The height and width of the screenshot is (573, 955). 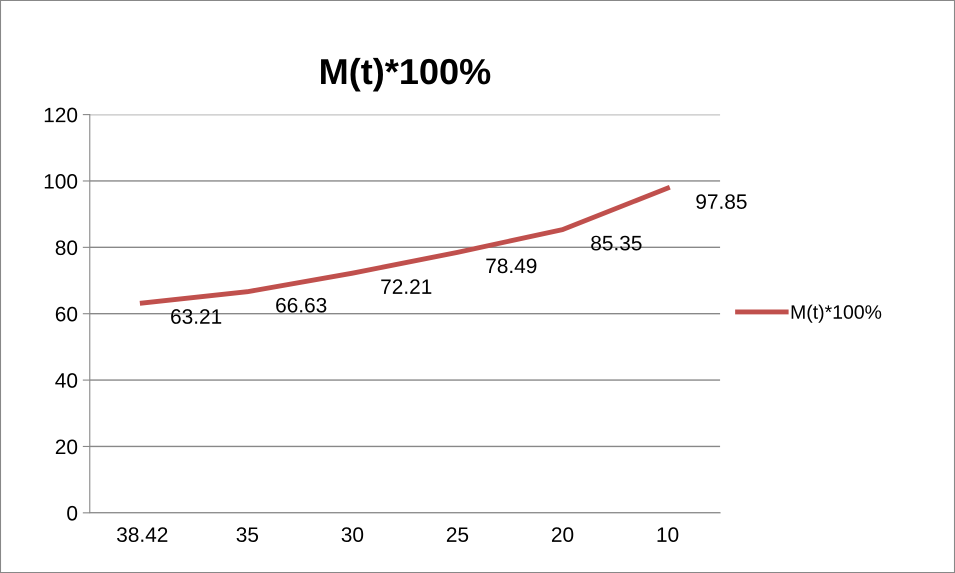 What do you see at coordinates (66, 380) in the screenshot?
I see `y-tick-label: 40` at bounding box center [66, 380].